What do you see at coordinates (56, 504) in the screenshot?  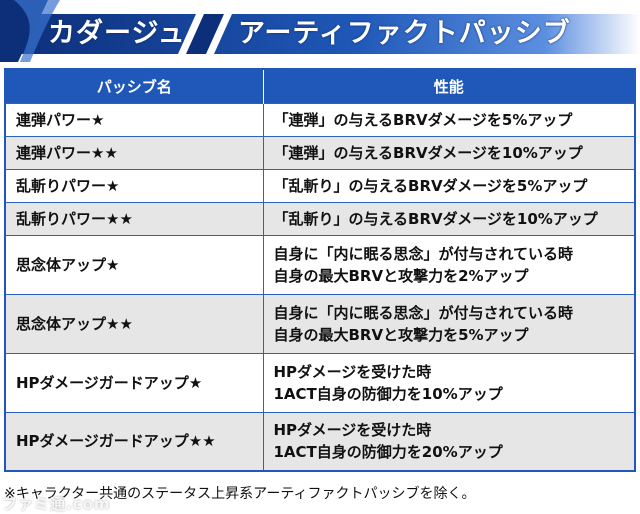 I see `watermark-logo: ファミ通.com` at bounding box center [56, 504].